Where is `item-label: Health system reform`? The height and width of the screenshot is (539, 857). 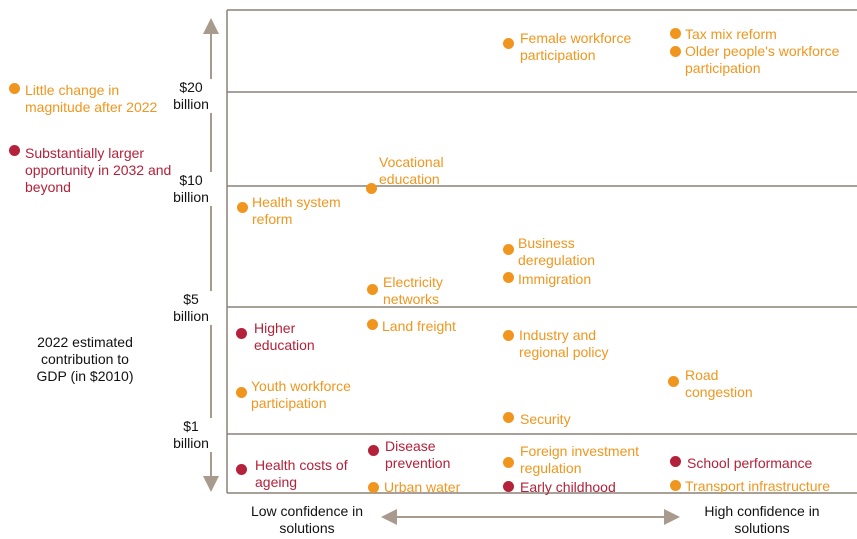
item-label: Health system reform is located at coordinates (296, 210).